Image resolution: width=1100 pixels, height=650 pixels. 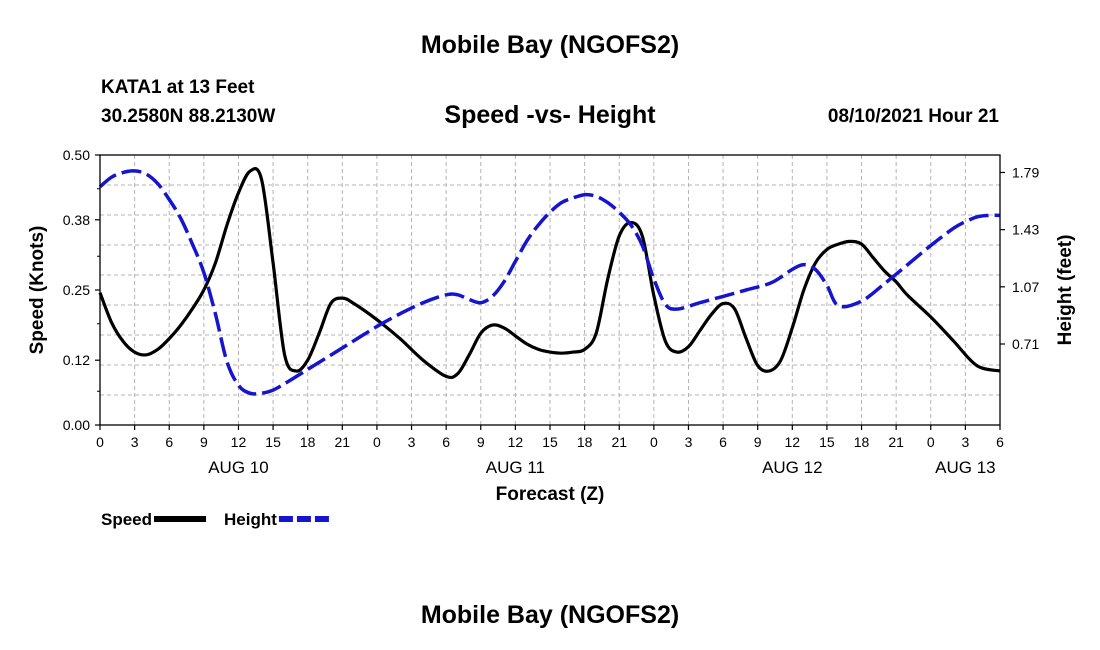 What do you see at coordinates (550, 115) in the screenshot?
I see `chart-subtitle: Speed -vs- Height` at bounding box center [550, 115].